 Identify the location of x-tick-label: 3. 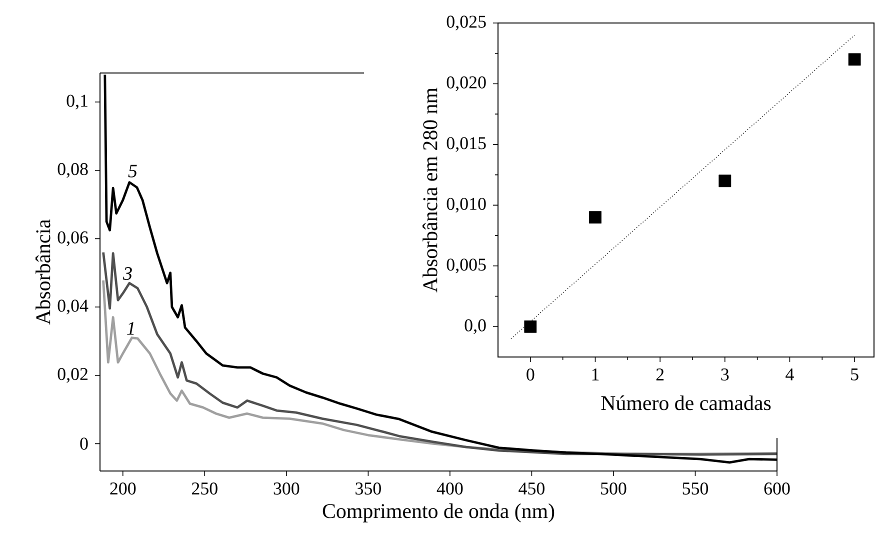
(725, 374).